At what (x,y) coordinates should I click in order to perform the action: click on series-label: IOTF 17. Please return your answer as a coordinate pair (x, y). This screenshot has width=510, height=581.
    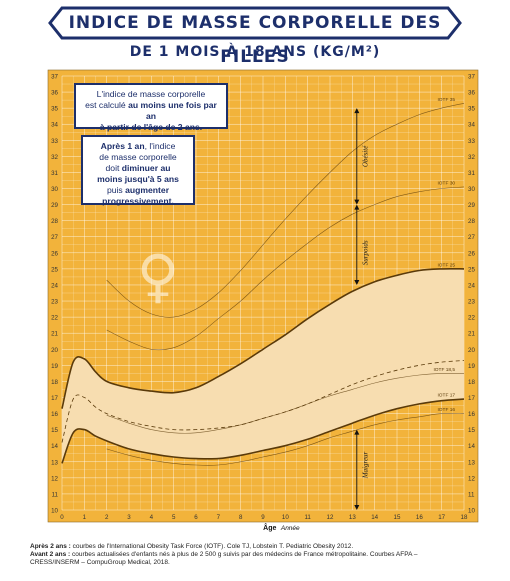
    Looking at the image, I should click on (446, 396).